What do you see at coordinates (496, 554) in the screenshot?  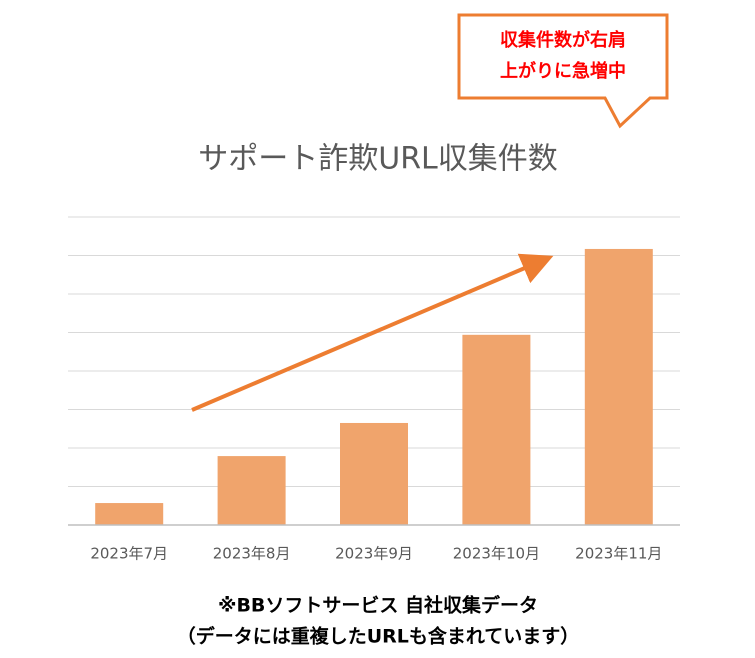 I see `x-tick-label: 2023年10月` at bounding box center [496, 554].